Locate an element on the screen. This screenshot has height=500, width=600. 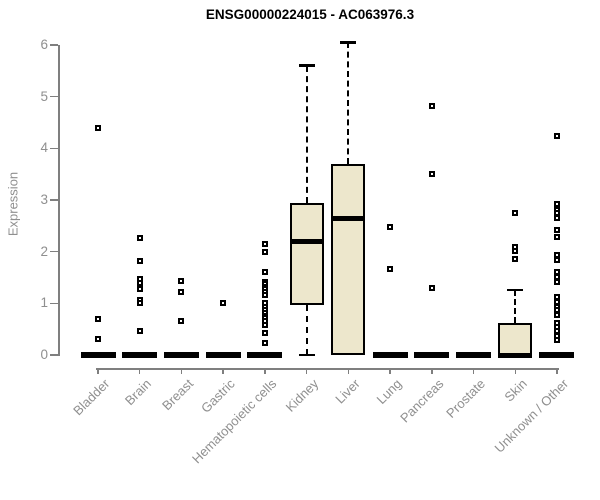
y-axis-title: Expression is located at coordinates (13, 204).